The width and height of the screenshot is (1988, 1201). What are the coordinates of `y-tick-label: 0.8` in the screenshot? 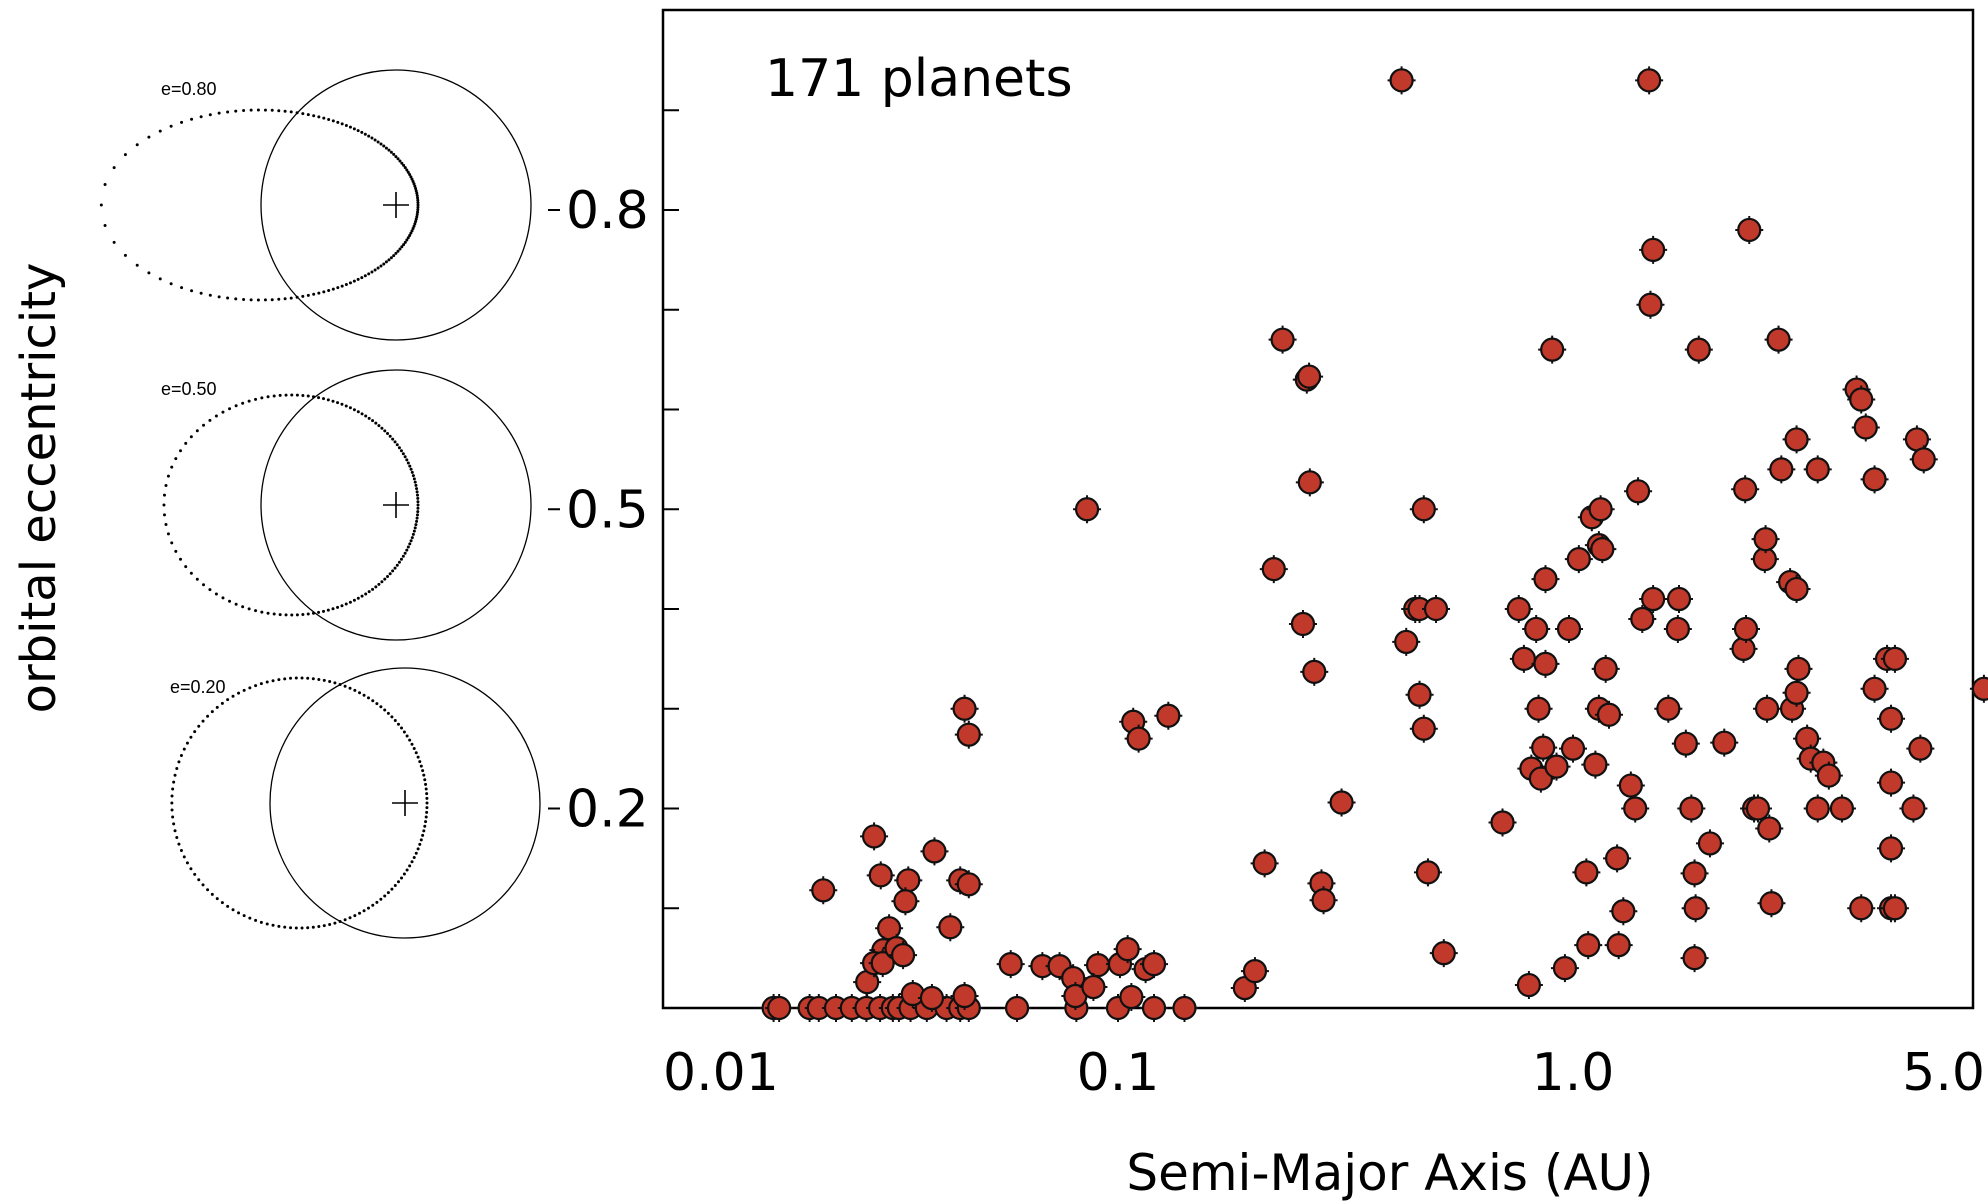 It's located at (607, 211).